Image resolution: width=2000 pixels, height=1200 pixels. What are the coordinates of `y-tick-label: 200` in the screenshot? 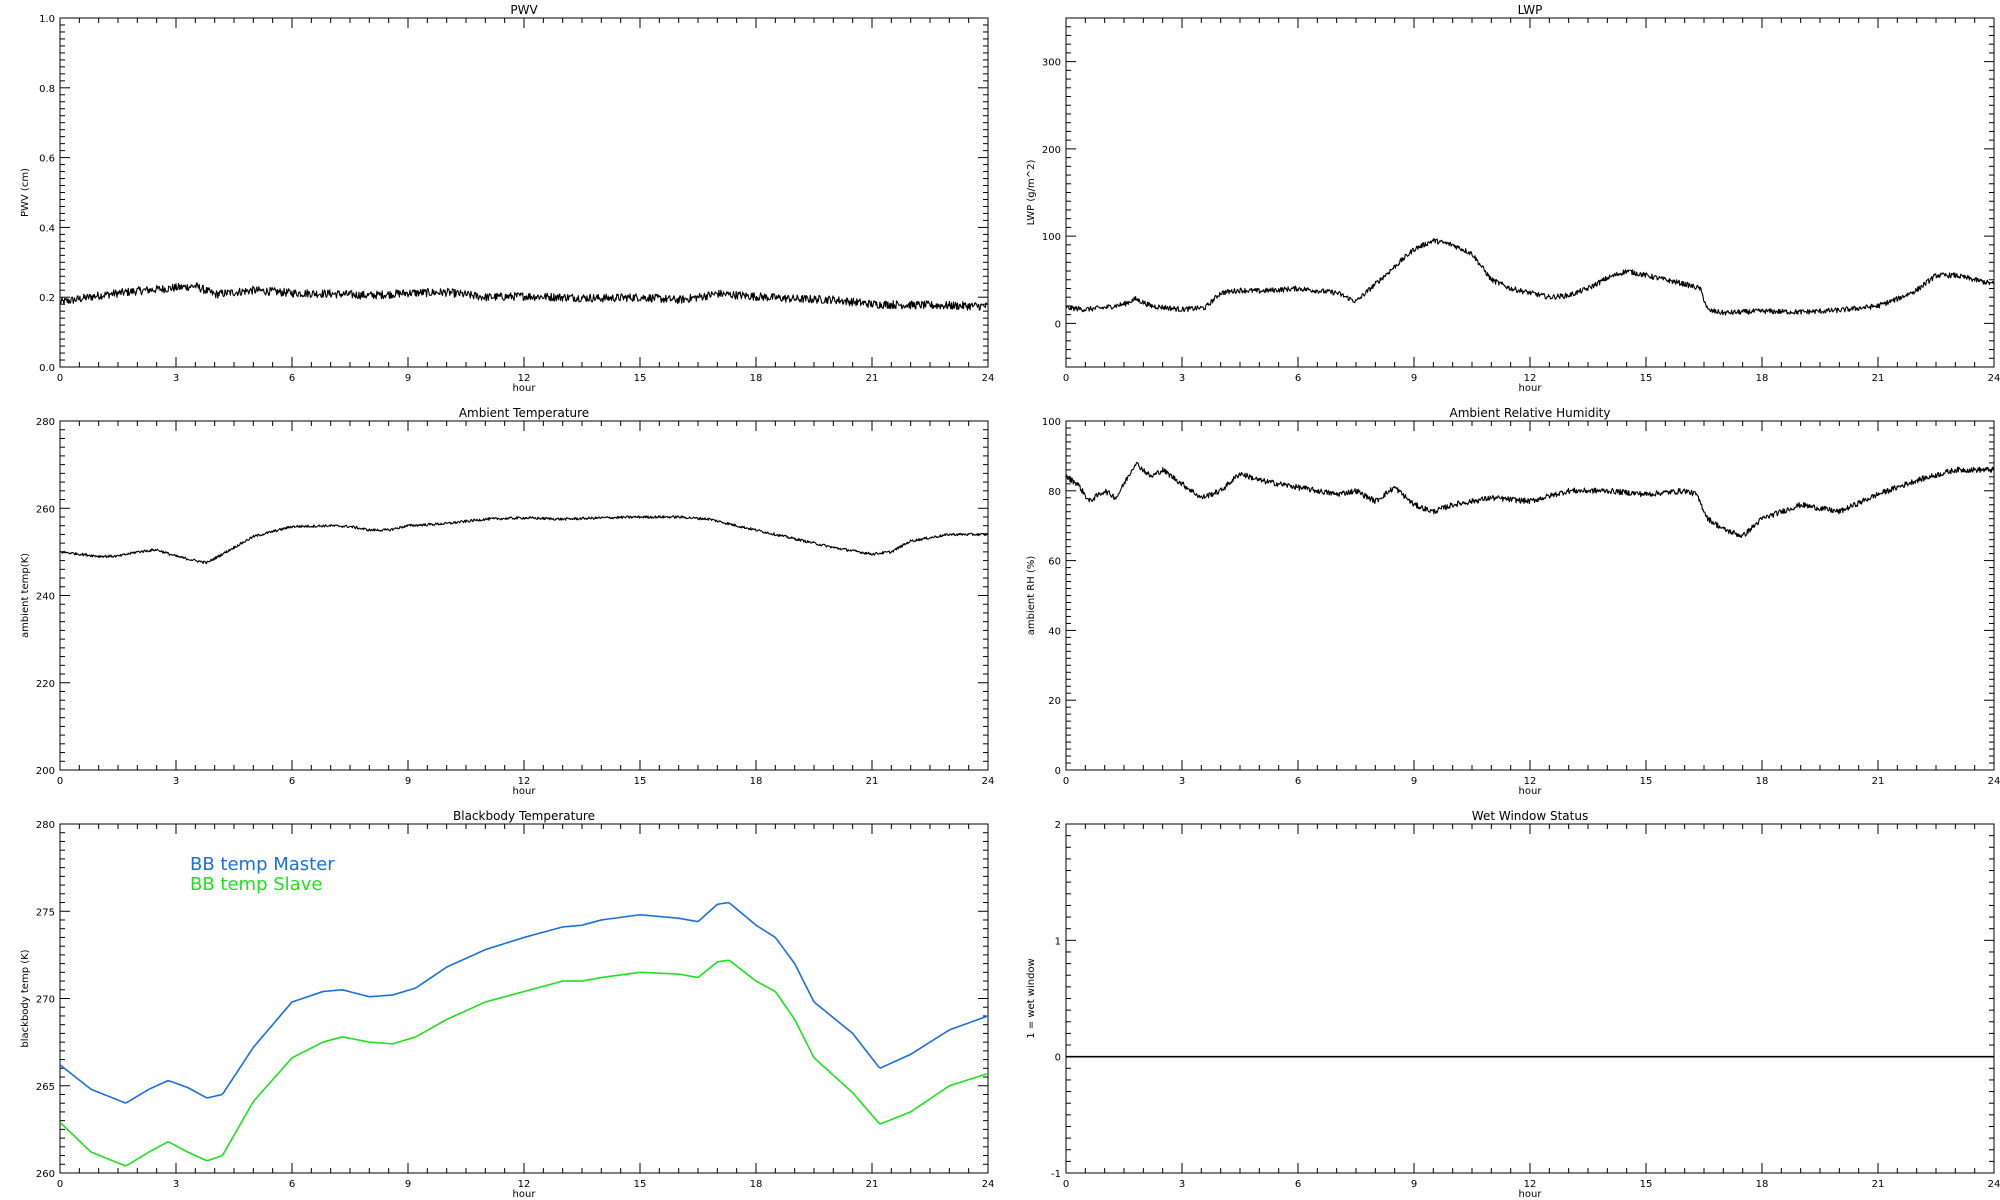 It's located at (45, 771).